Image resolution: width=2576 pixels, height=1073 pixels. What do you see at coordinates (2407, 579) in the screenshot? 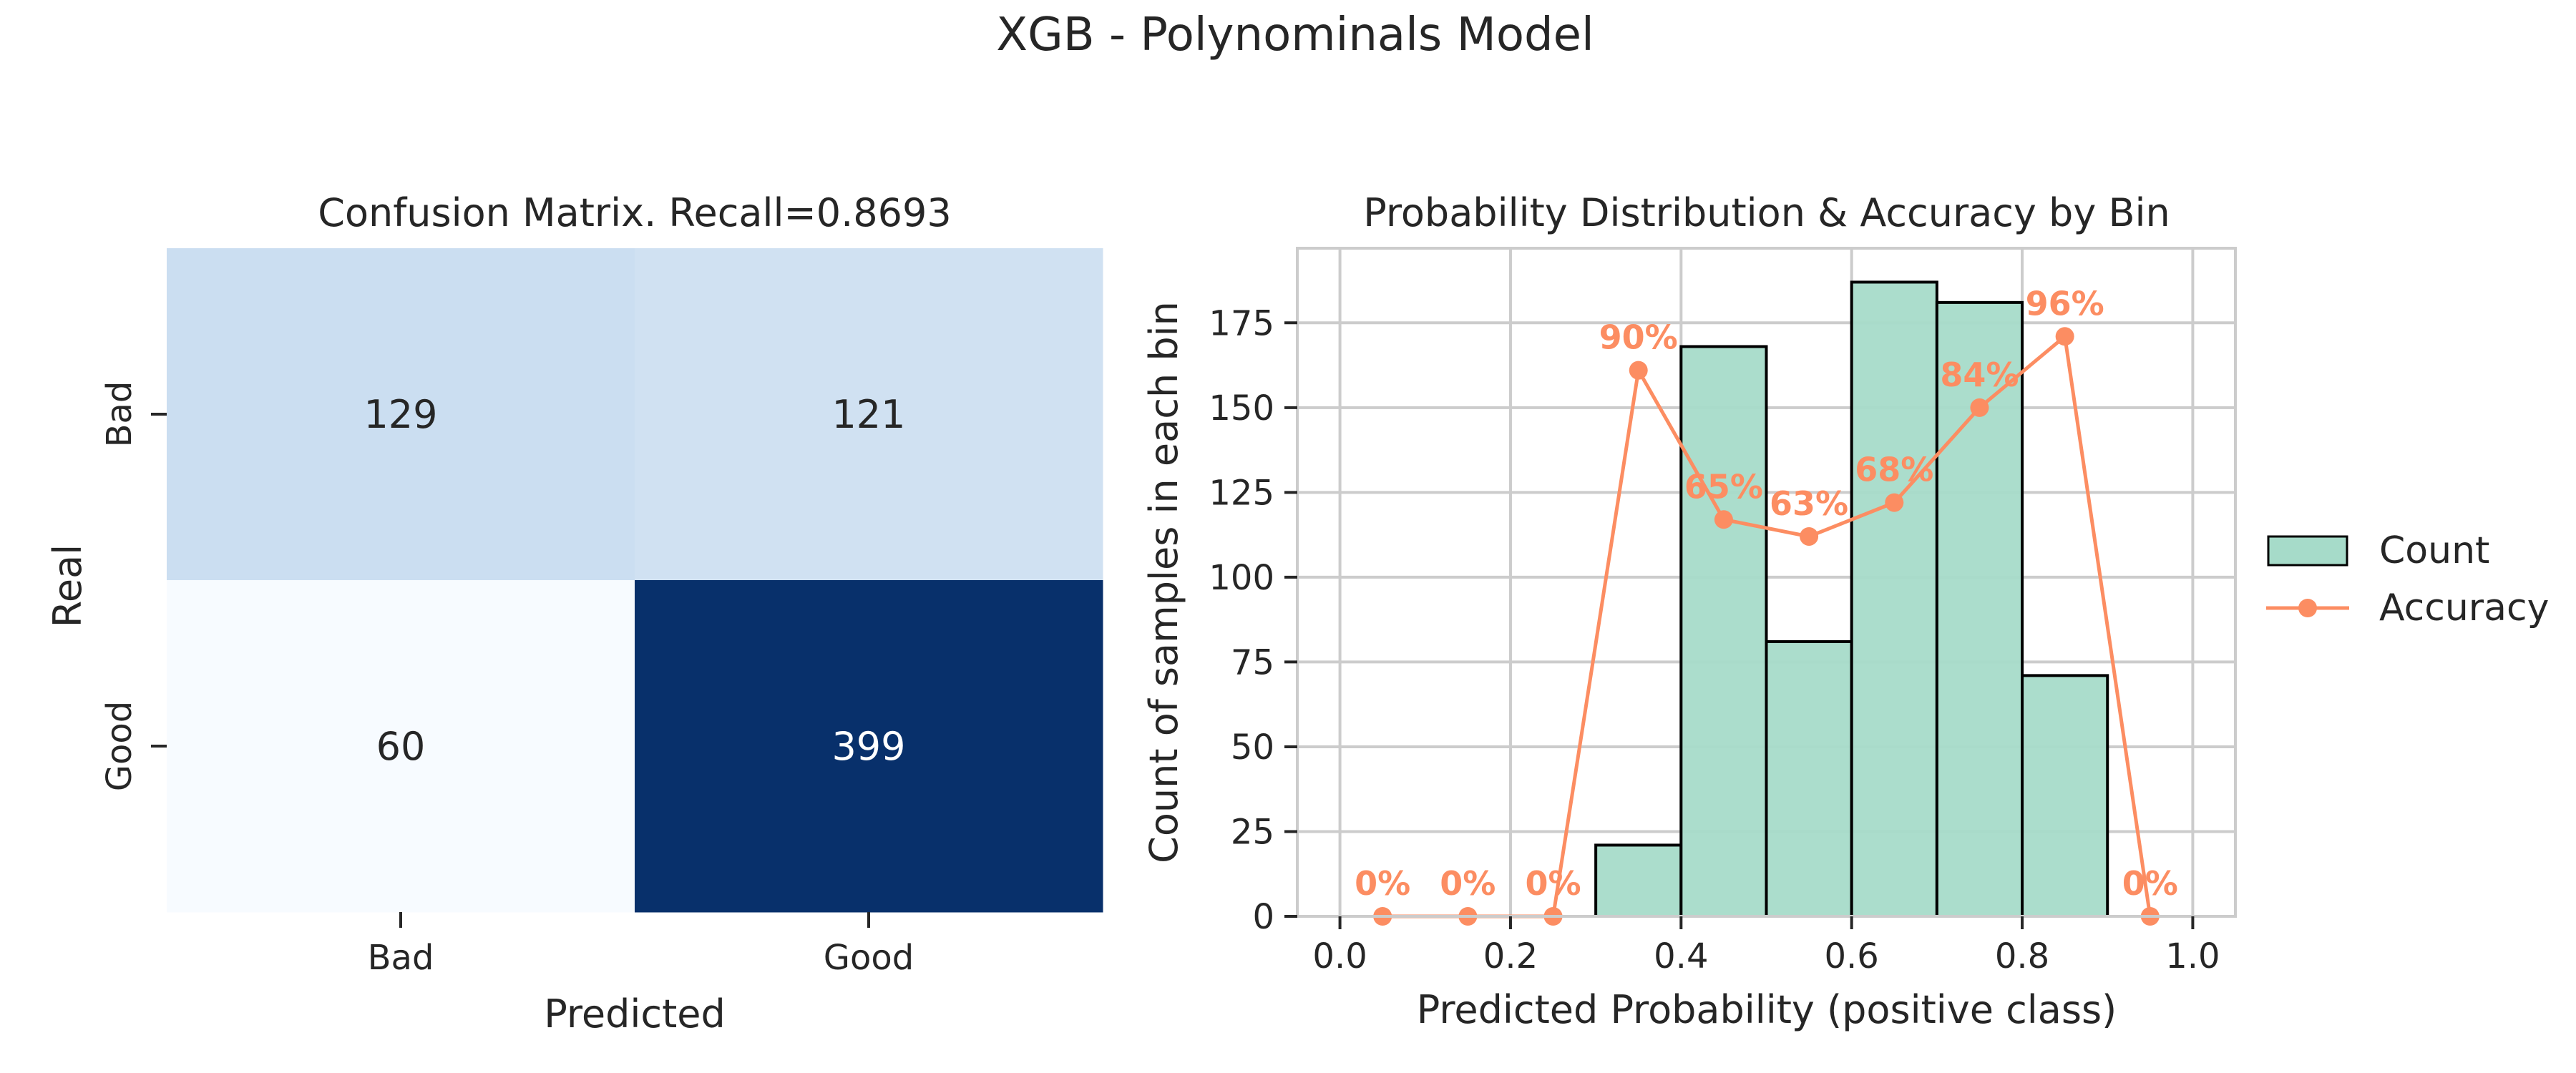
I see `legend: Count Accuracy` at bounding box center [2407, 579].